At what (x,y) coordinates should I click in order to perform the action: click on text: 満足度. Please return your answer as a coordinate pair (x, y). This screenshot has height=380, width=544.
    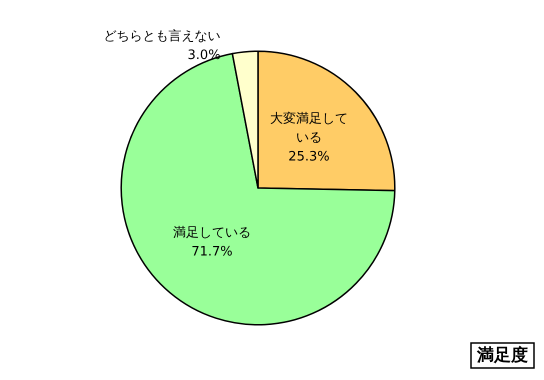
    Looking at the image, I should click on (502, 356).